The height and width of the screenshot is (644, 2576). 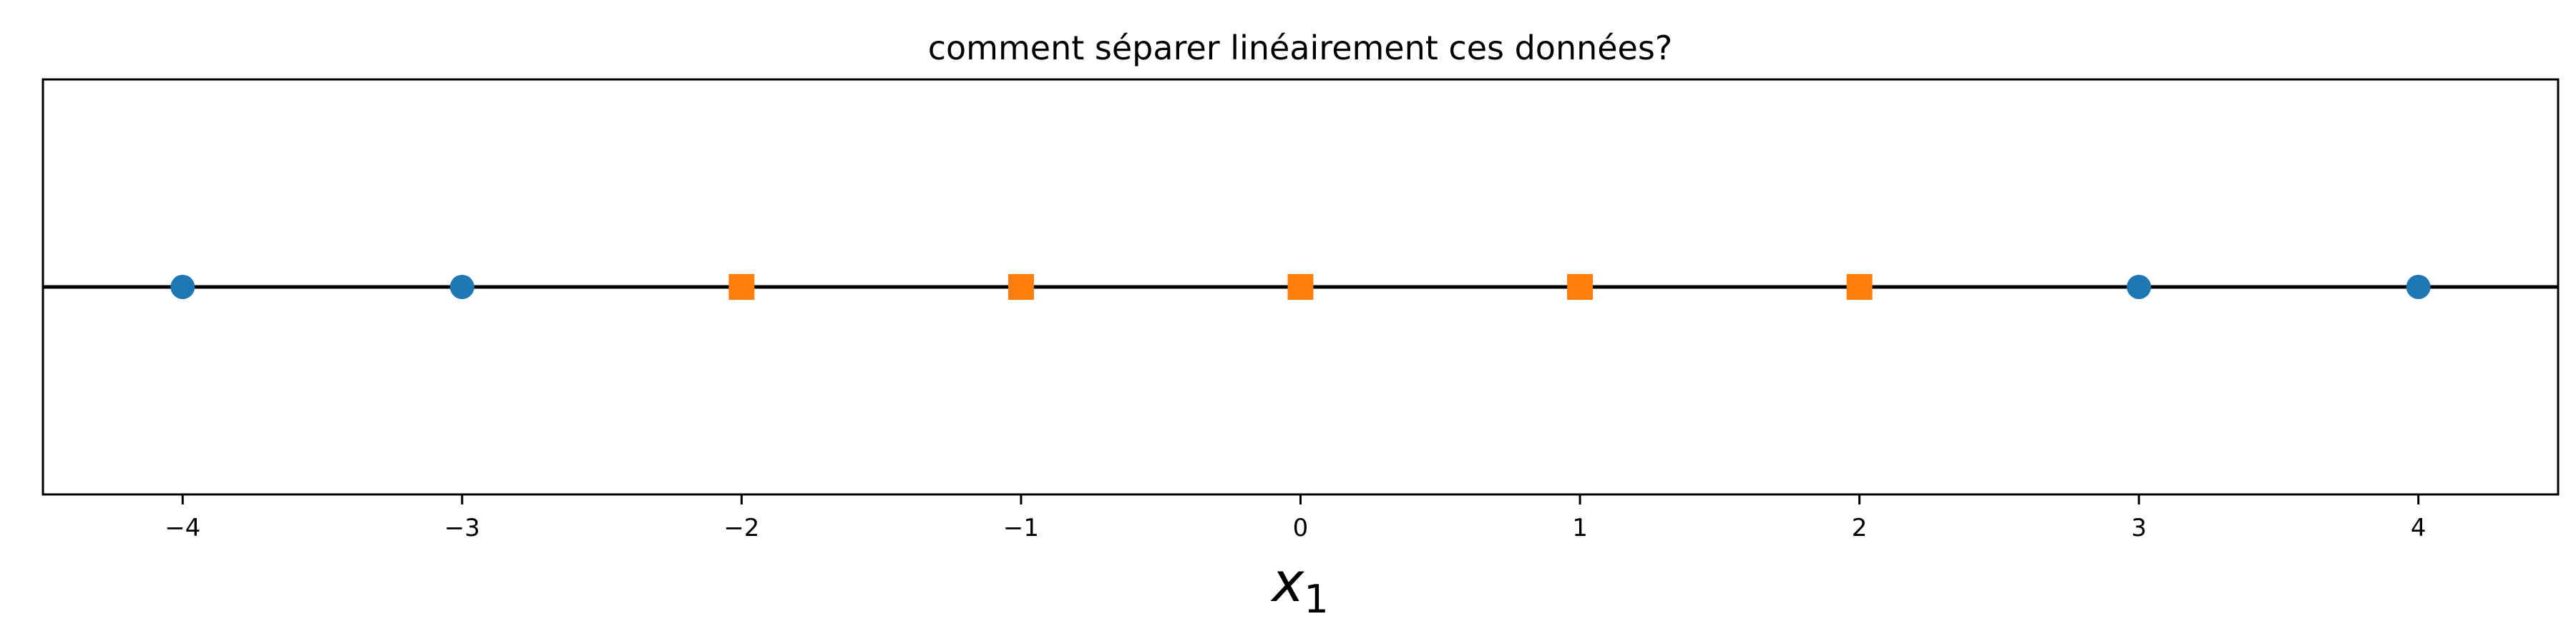 I want to click on plot-area, so click(x=1300, y=287).